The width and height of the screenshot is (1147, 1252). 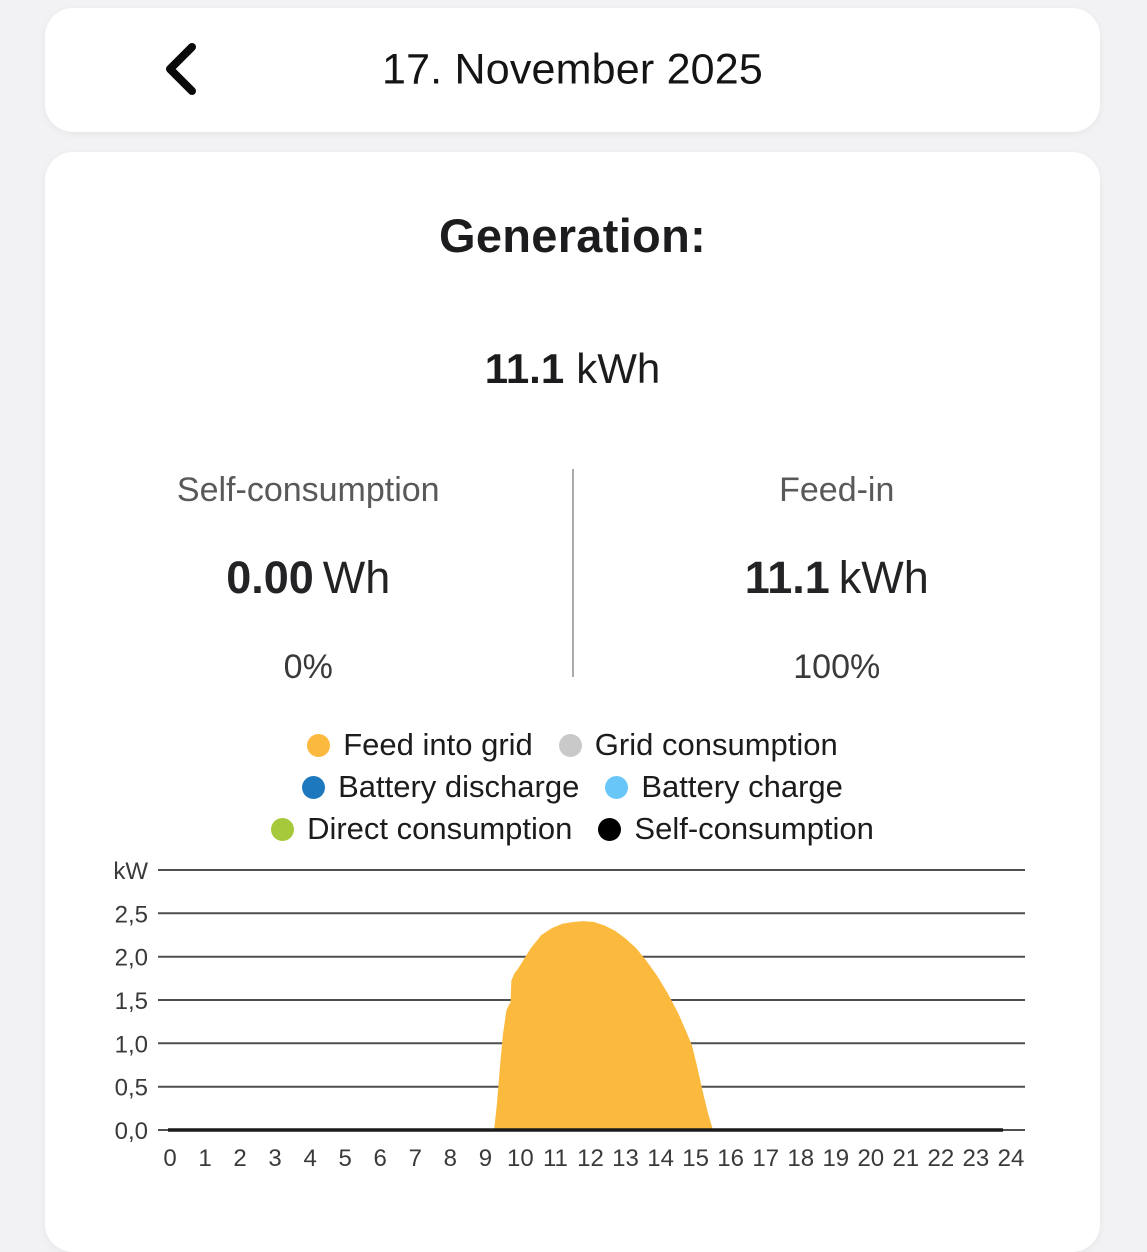 I want to click on x-axis-label: 17, so click(x=765, y=1158).